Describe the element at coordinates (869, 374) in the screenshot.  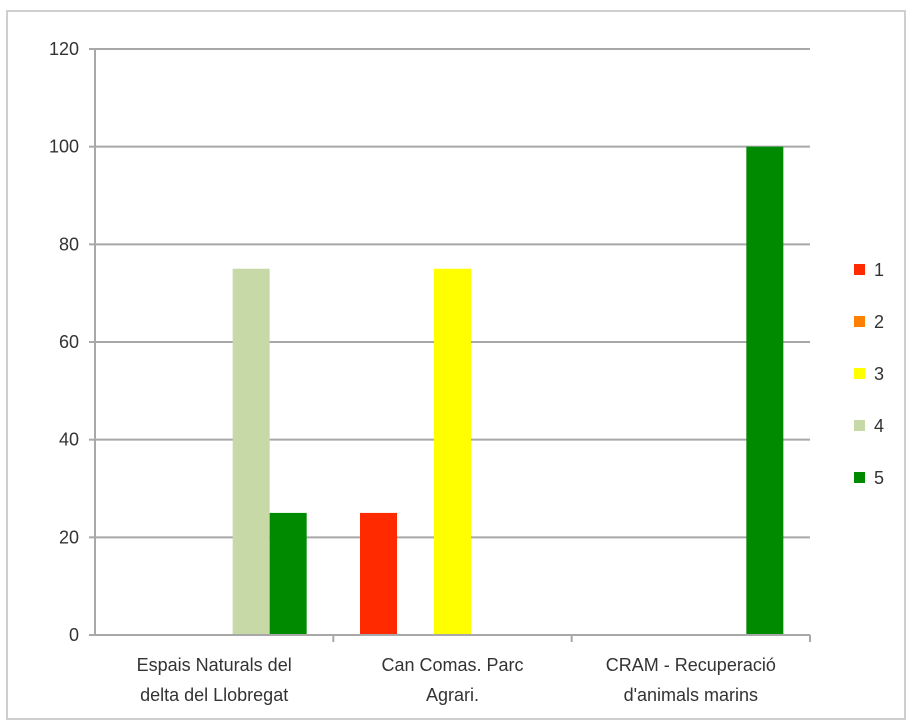
I see `legend: 1 2 3 4 5` at that location.